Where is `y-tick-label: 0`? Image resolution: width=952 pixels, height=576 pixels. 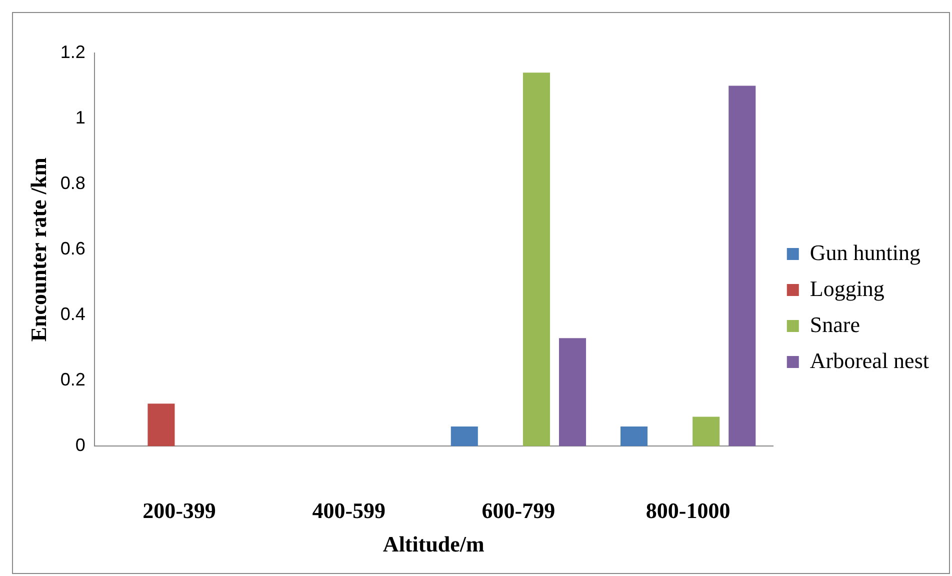
y-tick-label: 0 is located at coordinates (80, 445).